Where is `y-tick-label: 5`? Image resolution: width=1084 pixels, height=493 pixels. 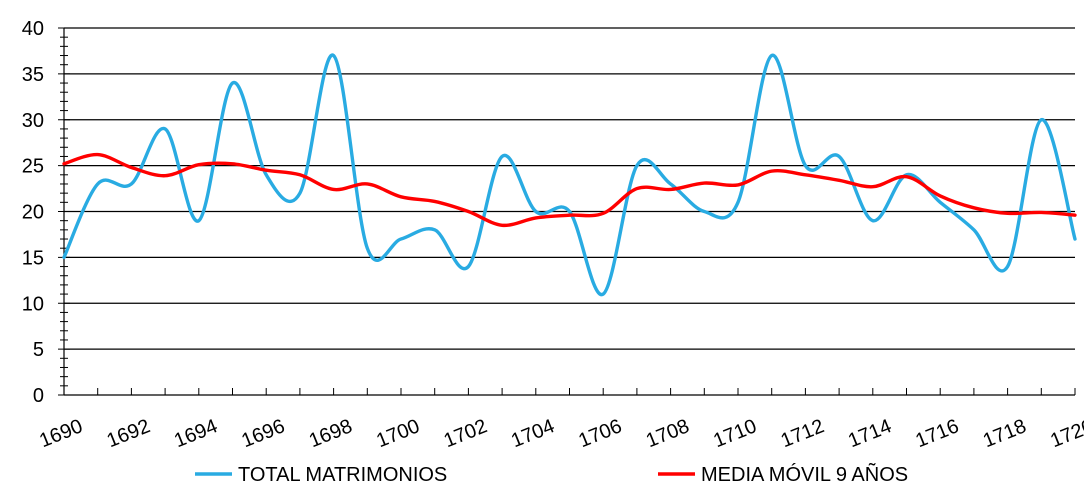
y-tick-label: 5 is located at coordinates (38, 350).